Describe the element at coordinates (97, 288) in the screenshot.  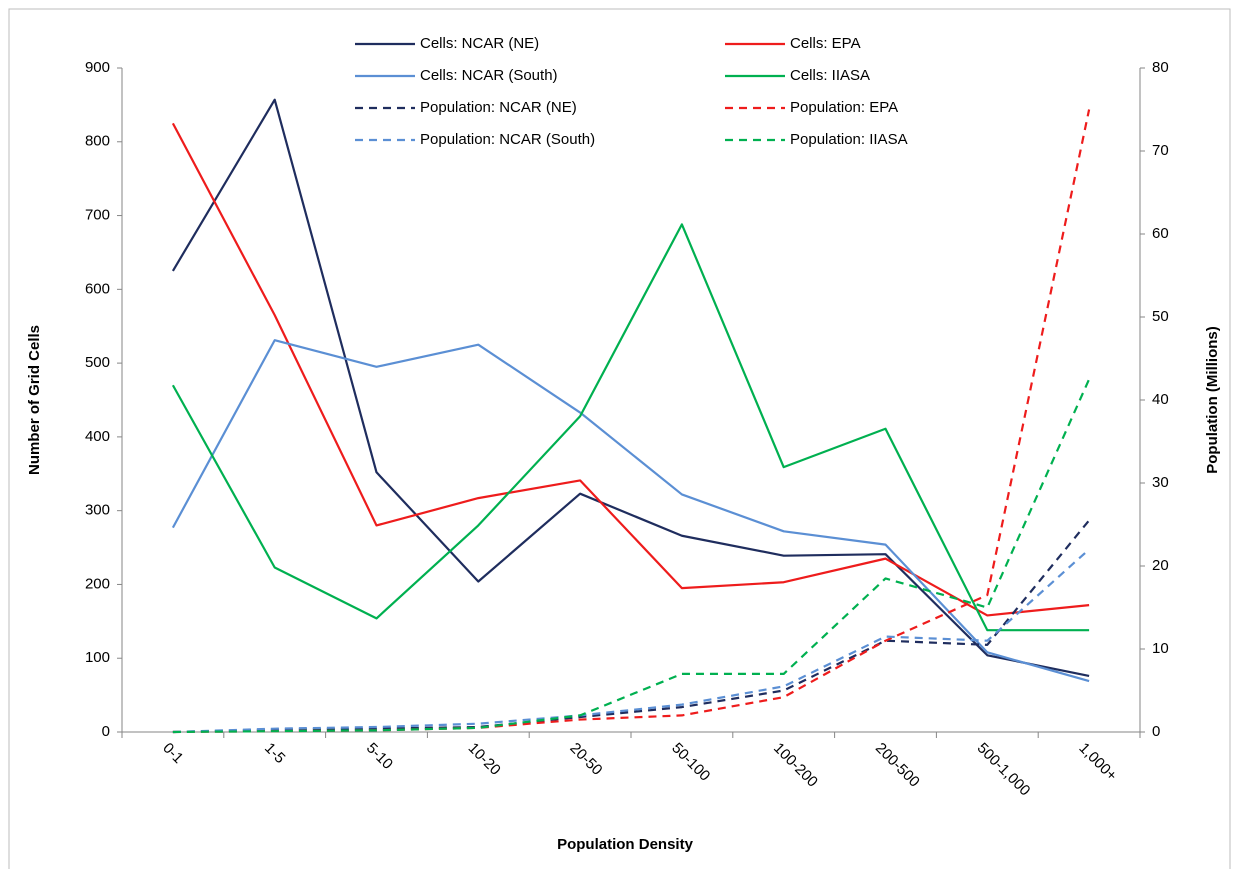
I see `y-tick-label: 600` at that location.